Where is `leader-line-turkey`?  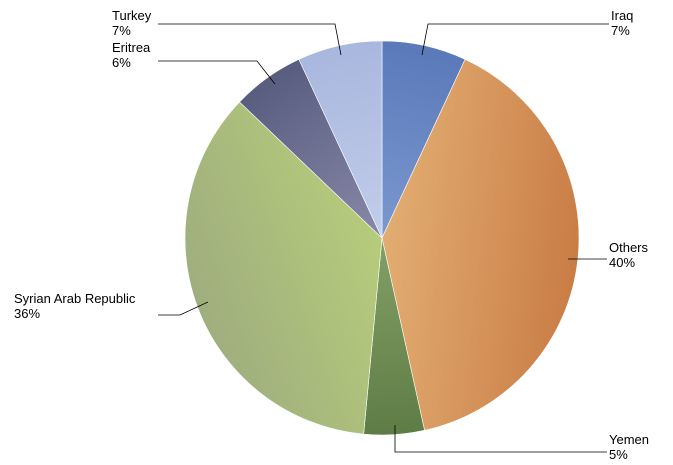
leader-line-turkey is located at coordinates (250, 39).